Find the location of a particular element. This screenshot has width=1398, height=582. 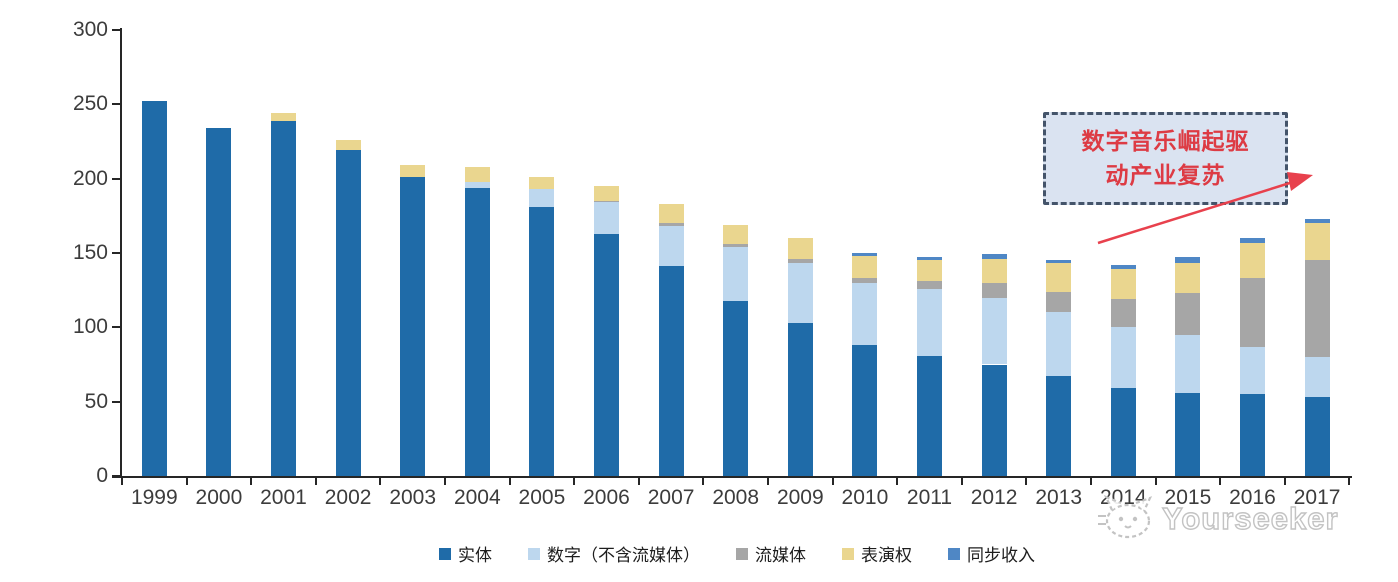

x-axis-label-2010: 2010 is located at coordinates (865, 497).